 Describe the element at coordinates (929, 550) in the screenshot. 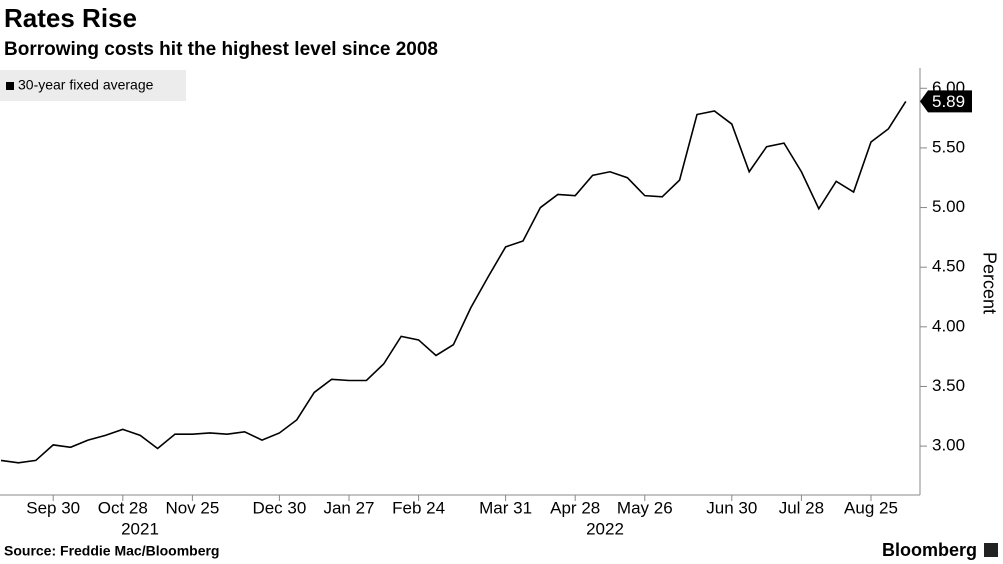

I see `brand: Bloomberg` at that location.